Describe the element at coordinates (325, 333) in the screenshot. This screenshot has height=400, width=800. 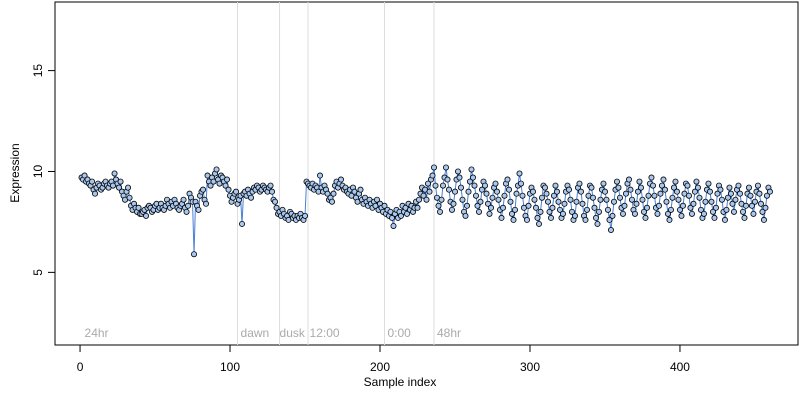
I see `annotation: 12:00` at that location.